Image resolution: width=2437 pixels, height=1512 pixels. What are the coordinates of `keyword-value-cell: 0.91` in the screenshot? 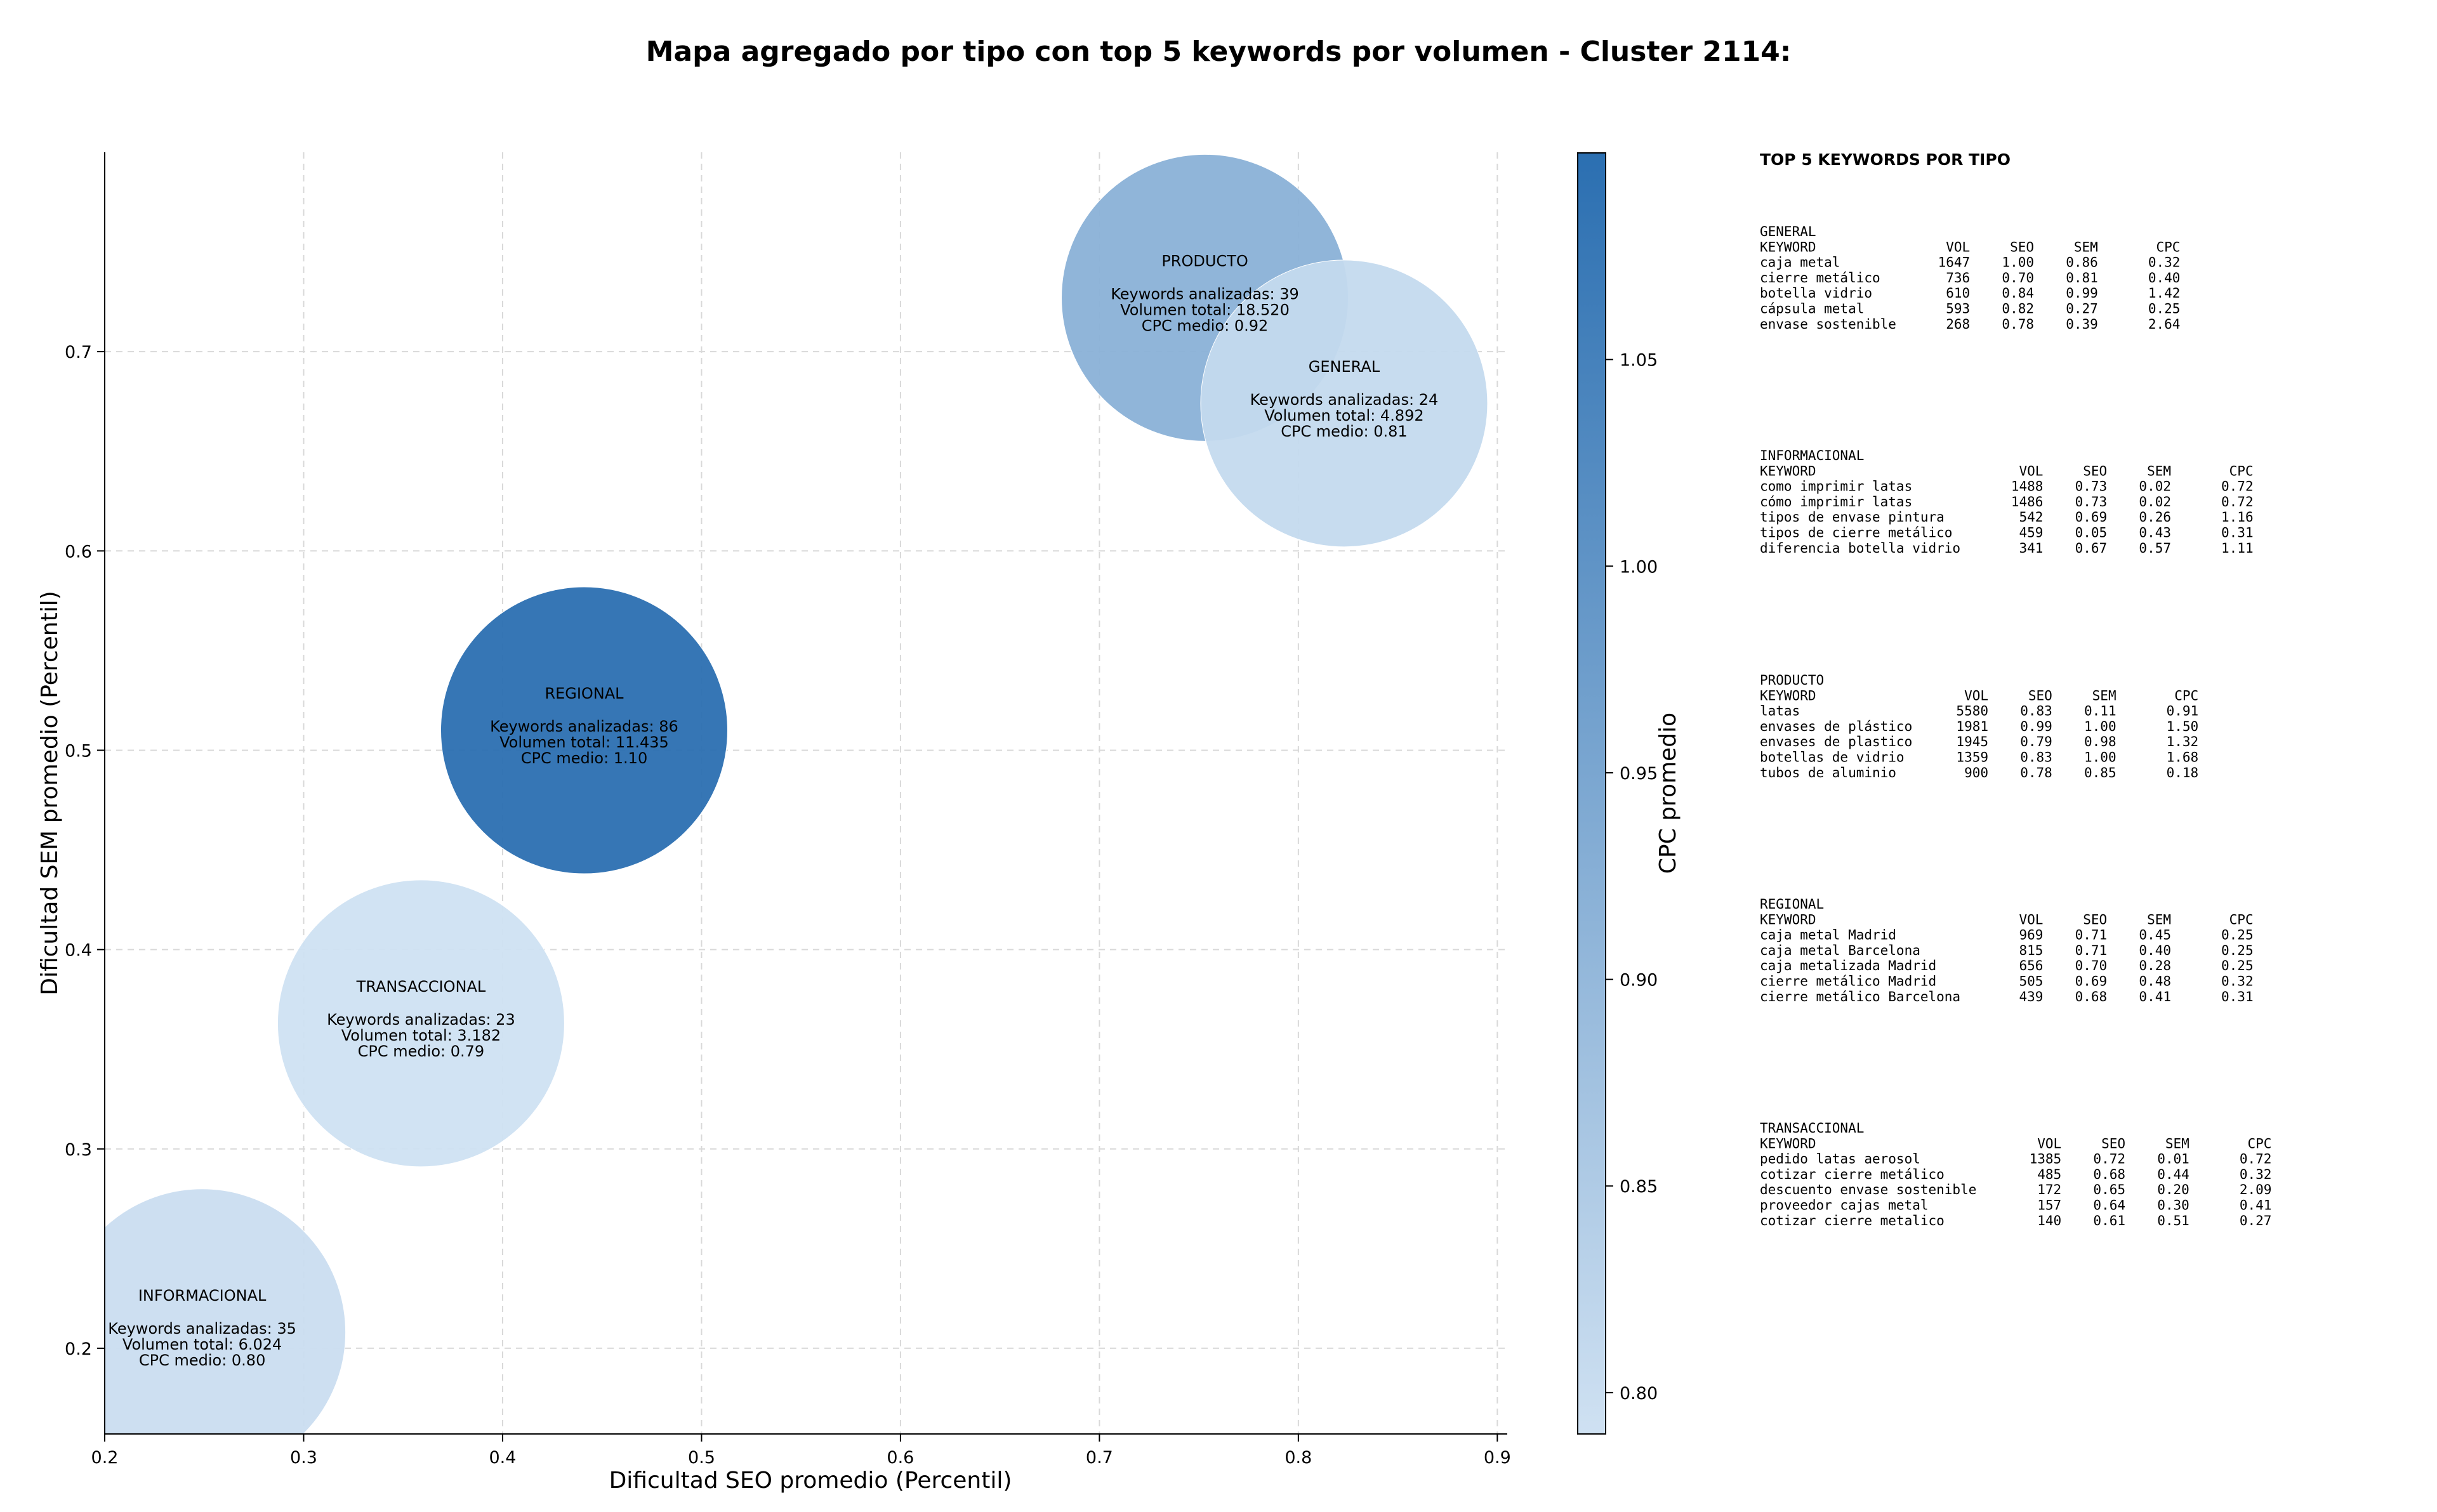 It's located at (2183, 712).